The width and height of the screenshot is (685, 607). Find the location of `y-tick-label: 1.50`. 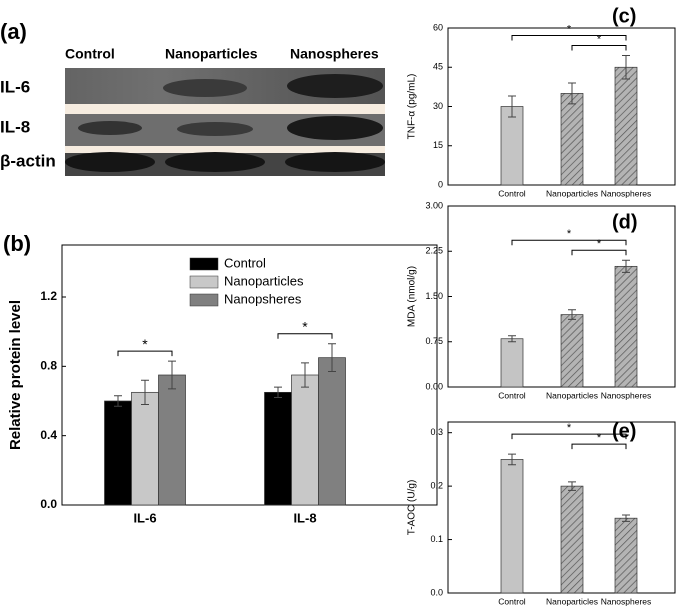

y-tick-label: 1.50 is located at coordinates (434, 296).